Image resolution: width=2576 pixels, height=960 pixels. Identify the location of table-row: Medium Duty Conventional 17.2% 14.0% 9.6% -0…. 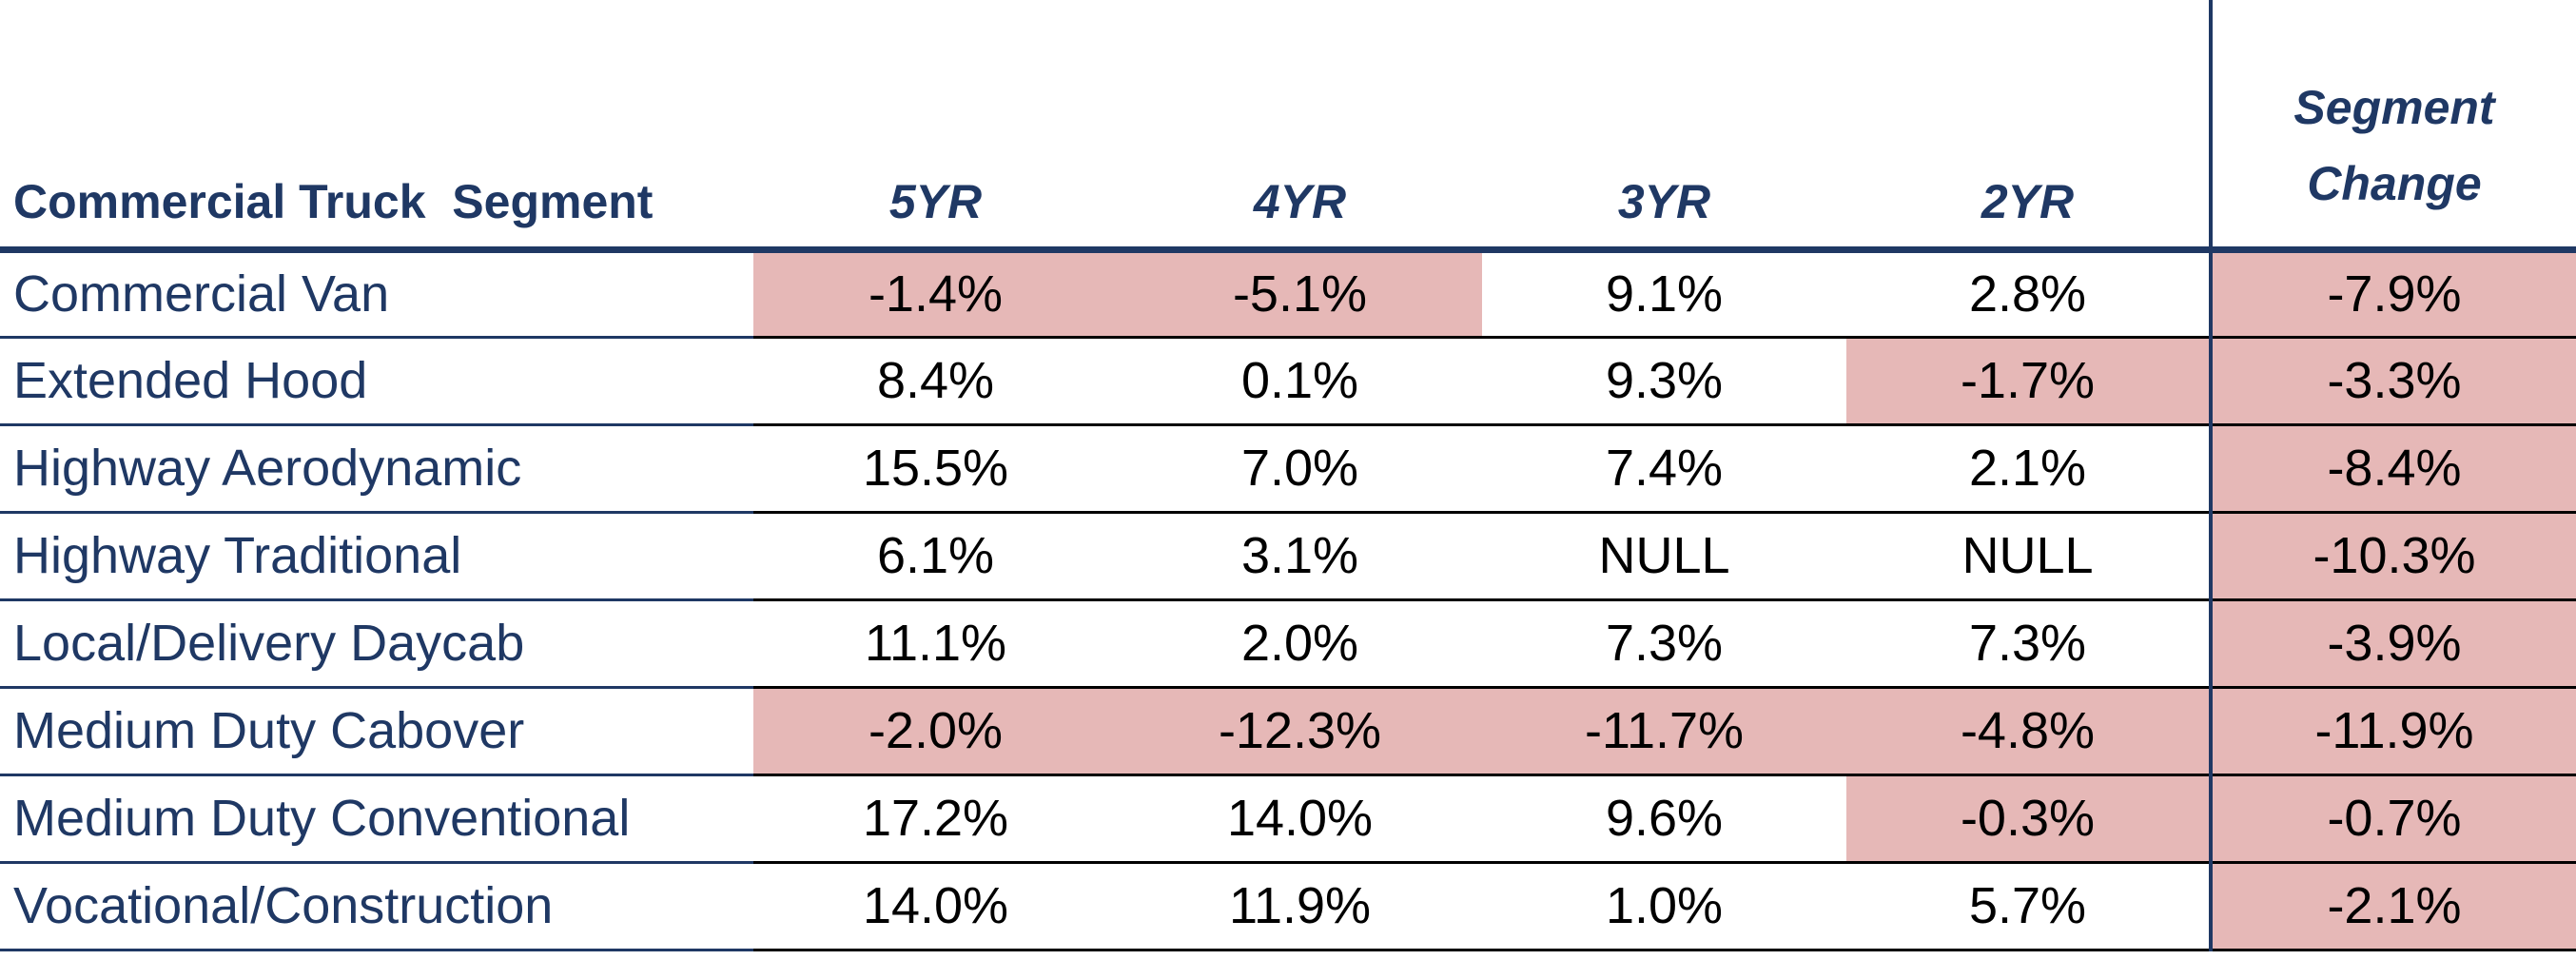
(1288, 819).